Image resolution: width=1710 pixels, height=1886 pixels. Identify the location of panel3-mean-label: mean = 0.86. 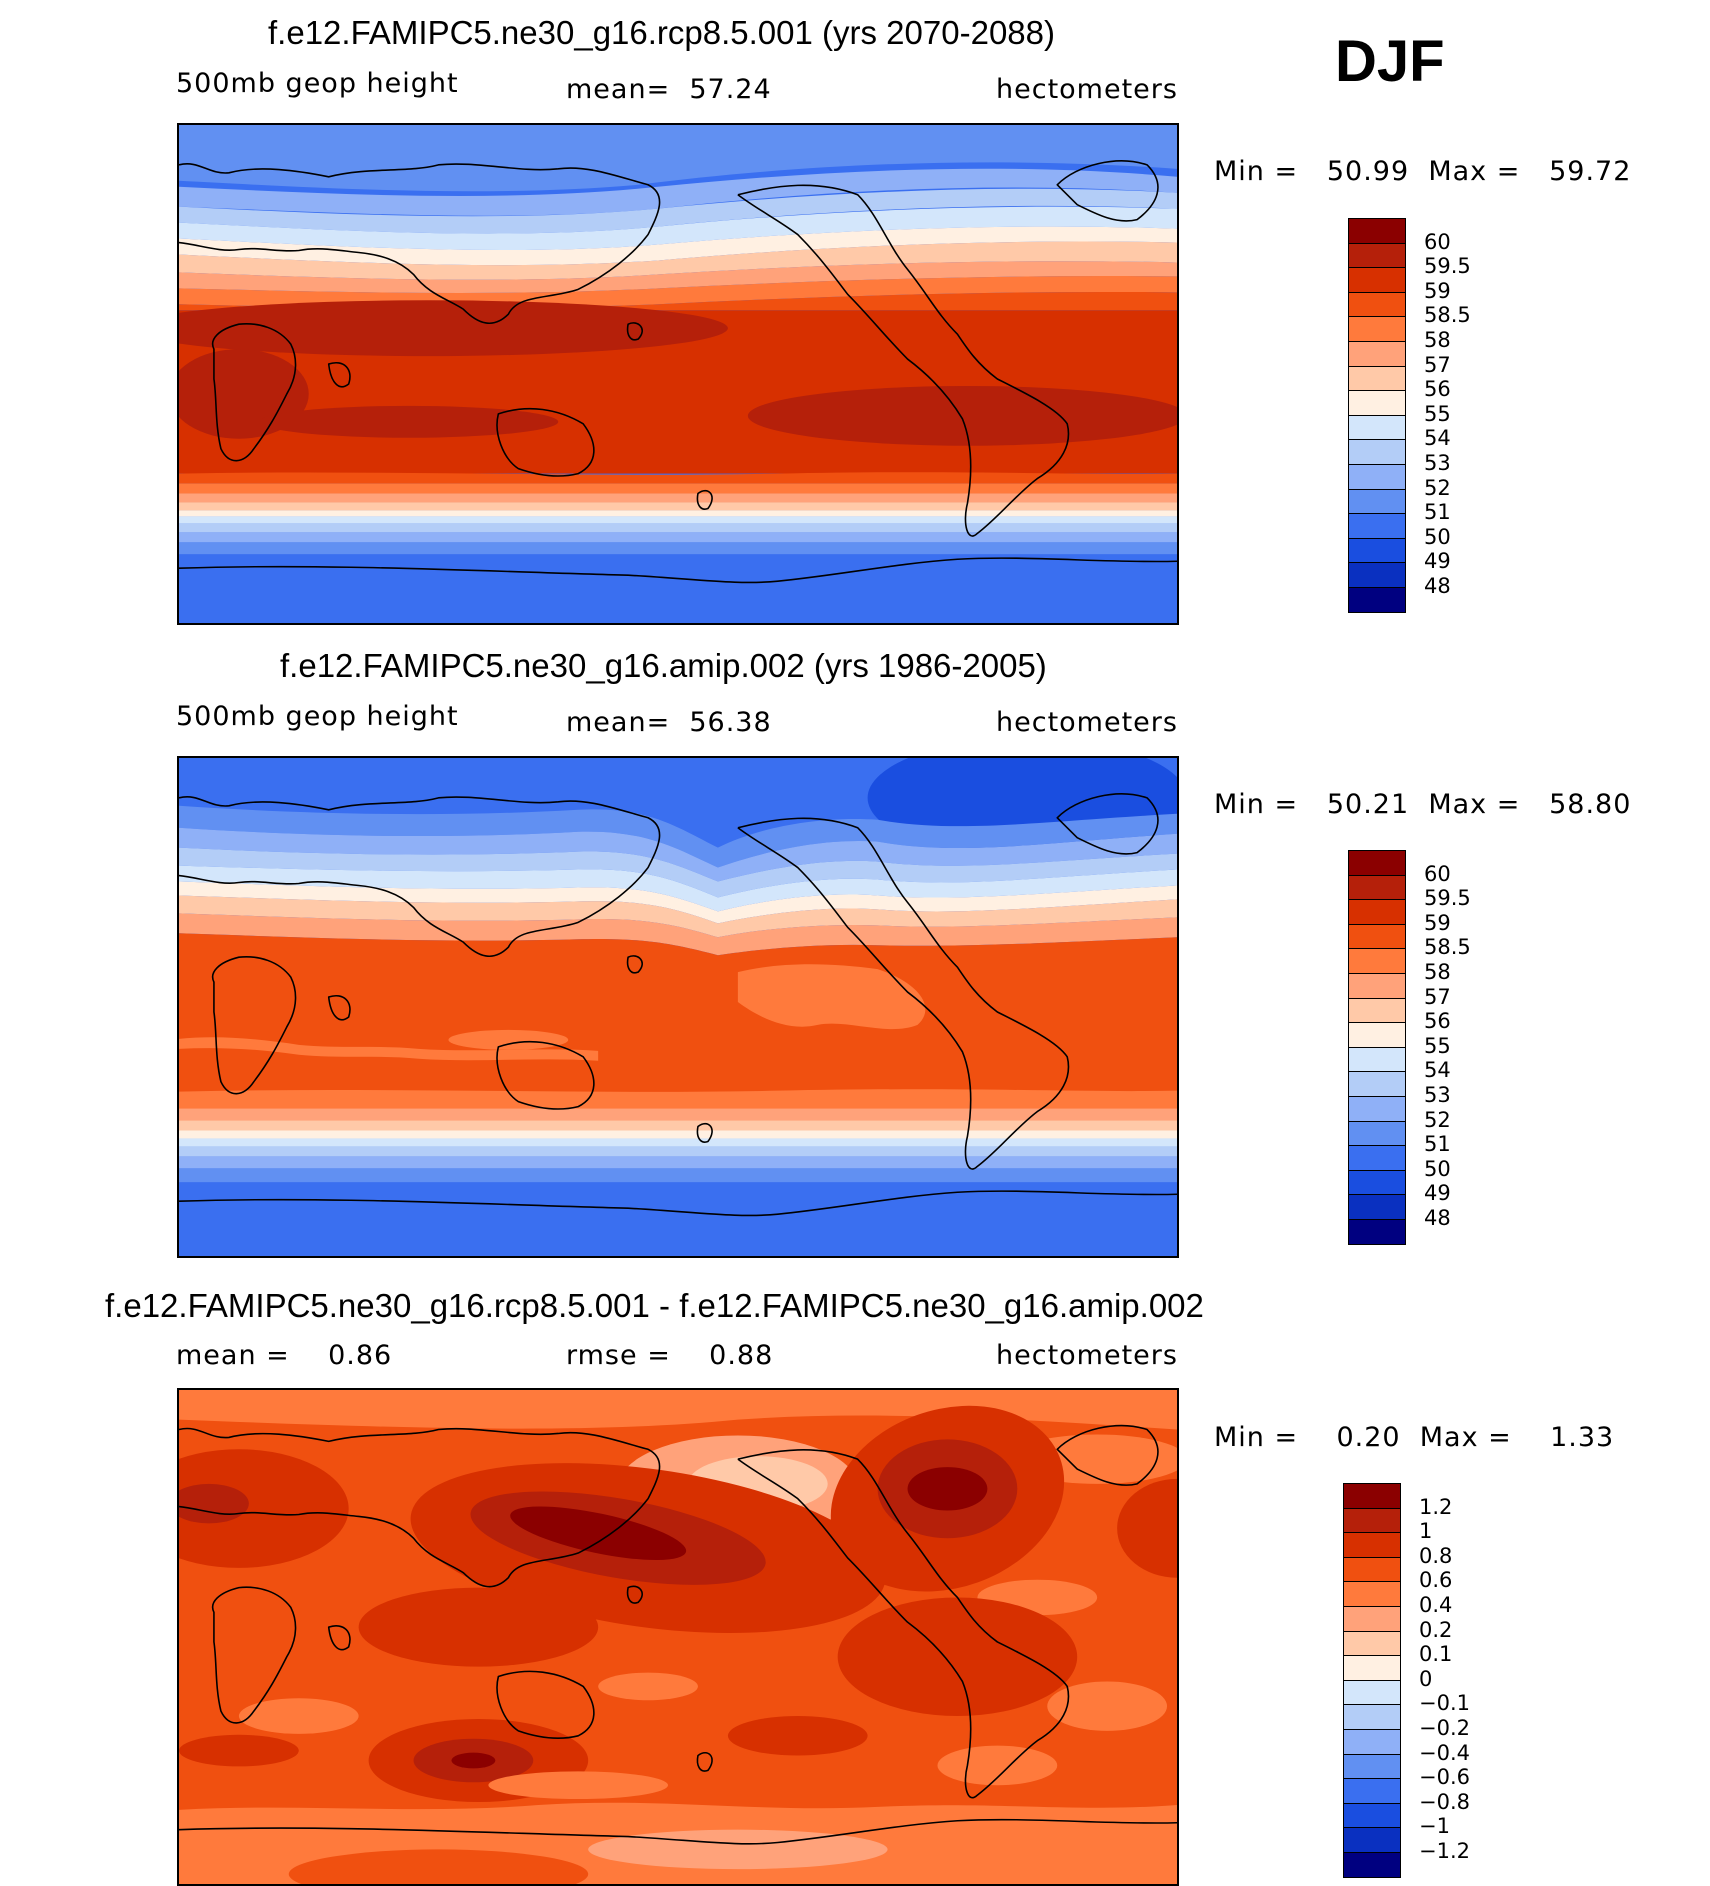
(284, 1355).